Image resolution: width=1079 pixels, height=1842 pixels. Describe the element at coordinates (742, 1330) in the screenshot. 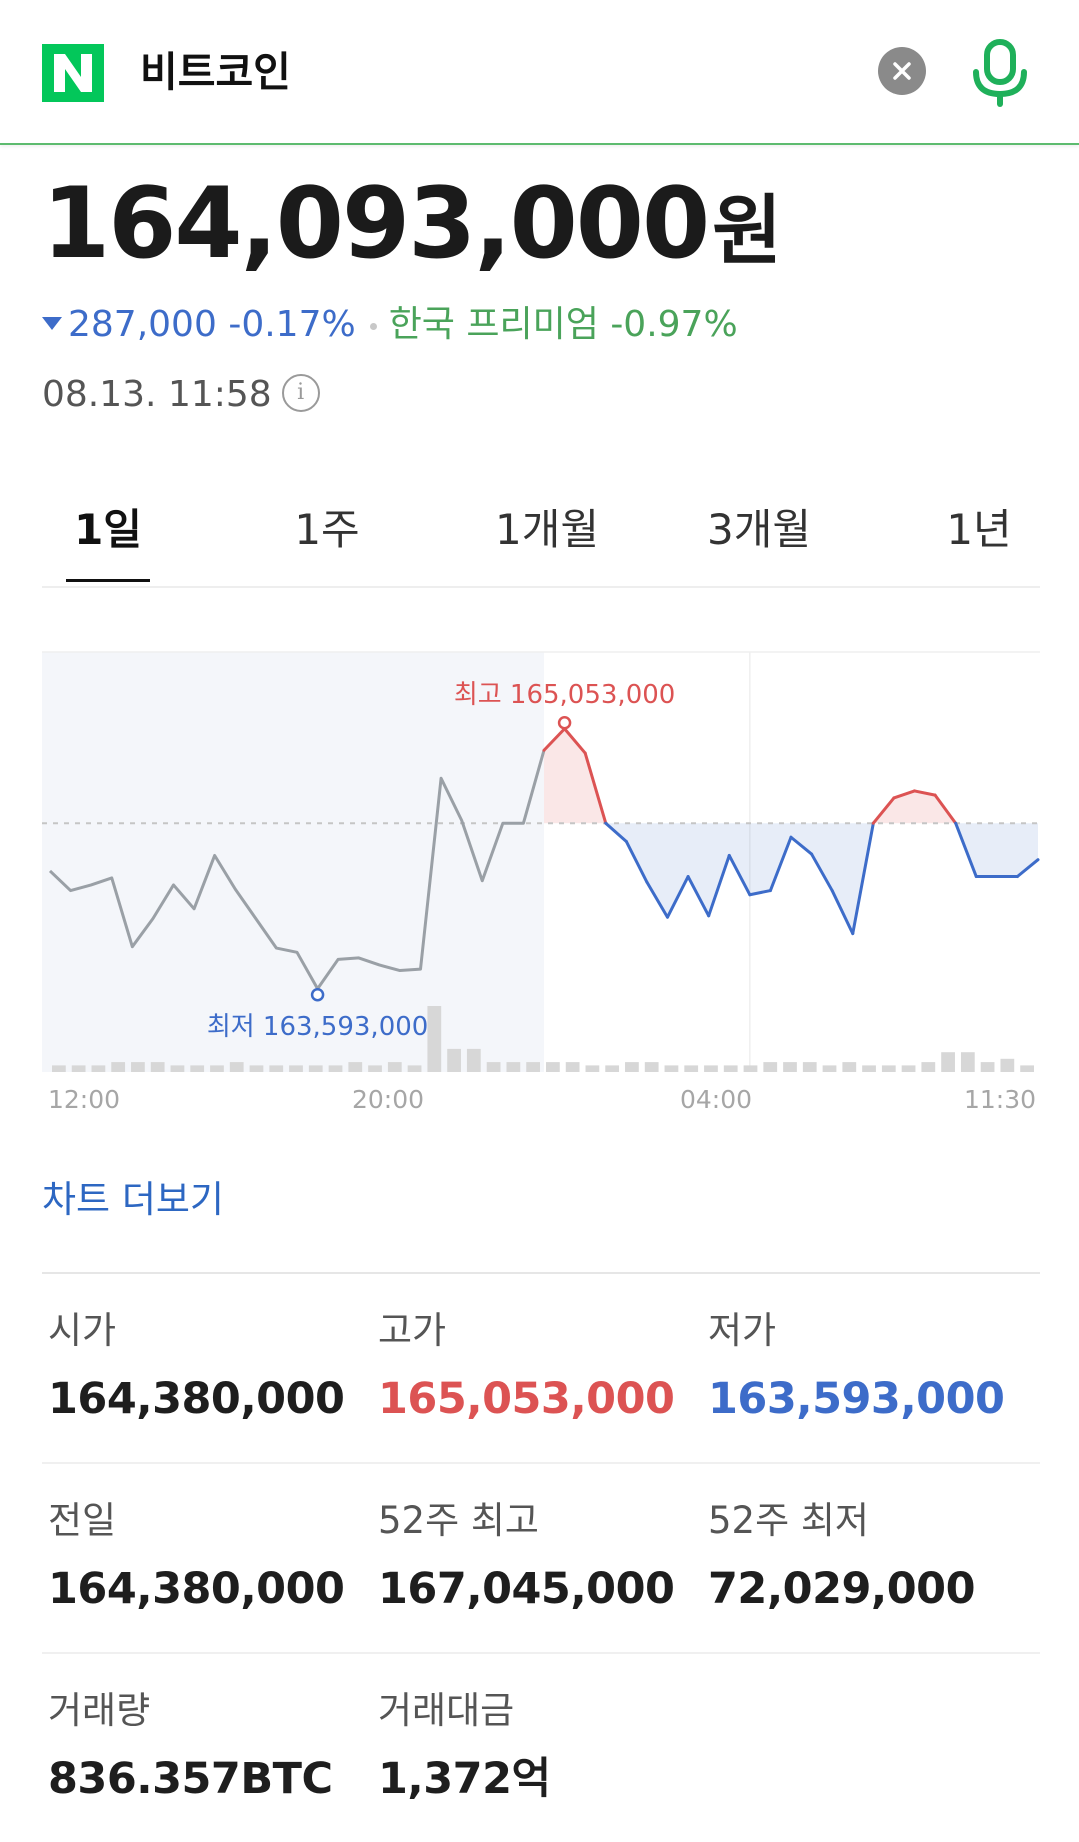

I see `stat-label: 저가` at that location.